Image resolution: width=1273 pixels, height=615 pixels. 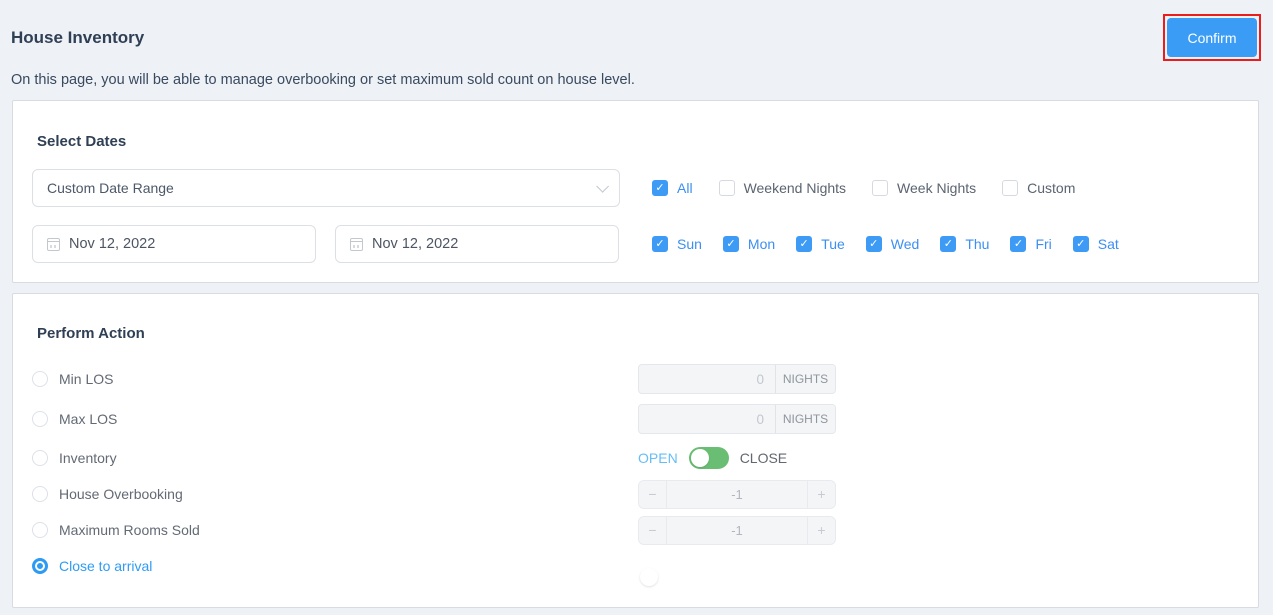 What do you see at coordinates (737, 419) in the screenshot?
I see `max-los-input-group: 0 NIGHTS` at bounding box center [737, 419].